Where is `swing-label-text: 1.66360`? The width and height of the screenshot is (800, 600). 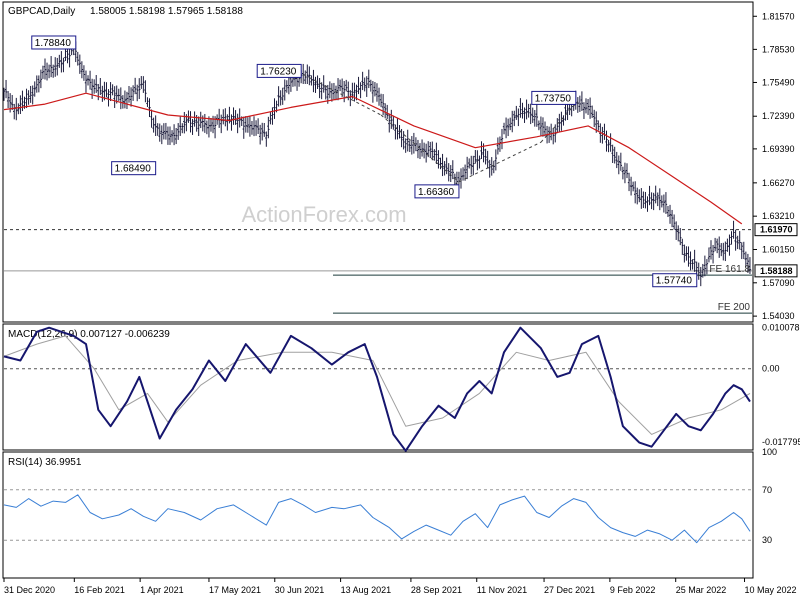 swing-label-text: 1.66360 is located at coordinates (436, 192).